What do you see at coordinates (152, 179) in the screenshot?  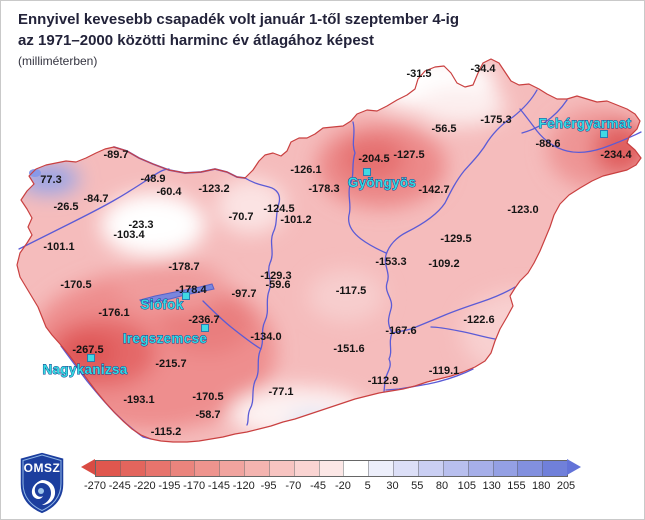 I see `station-value: -48.9` at bounding box center [152, 179].